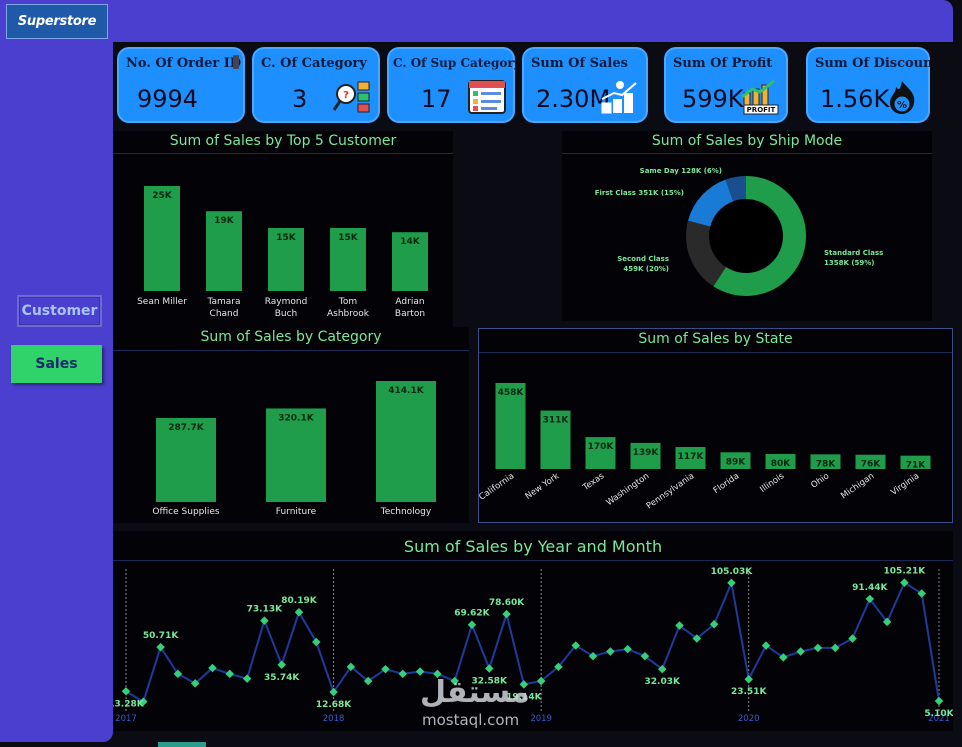 The image size is (962, 747). Describe the element at coordinates (282, 678) in the screenshot. I see `data-label: 35.74K` at that location.